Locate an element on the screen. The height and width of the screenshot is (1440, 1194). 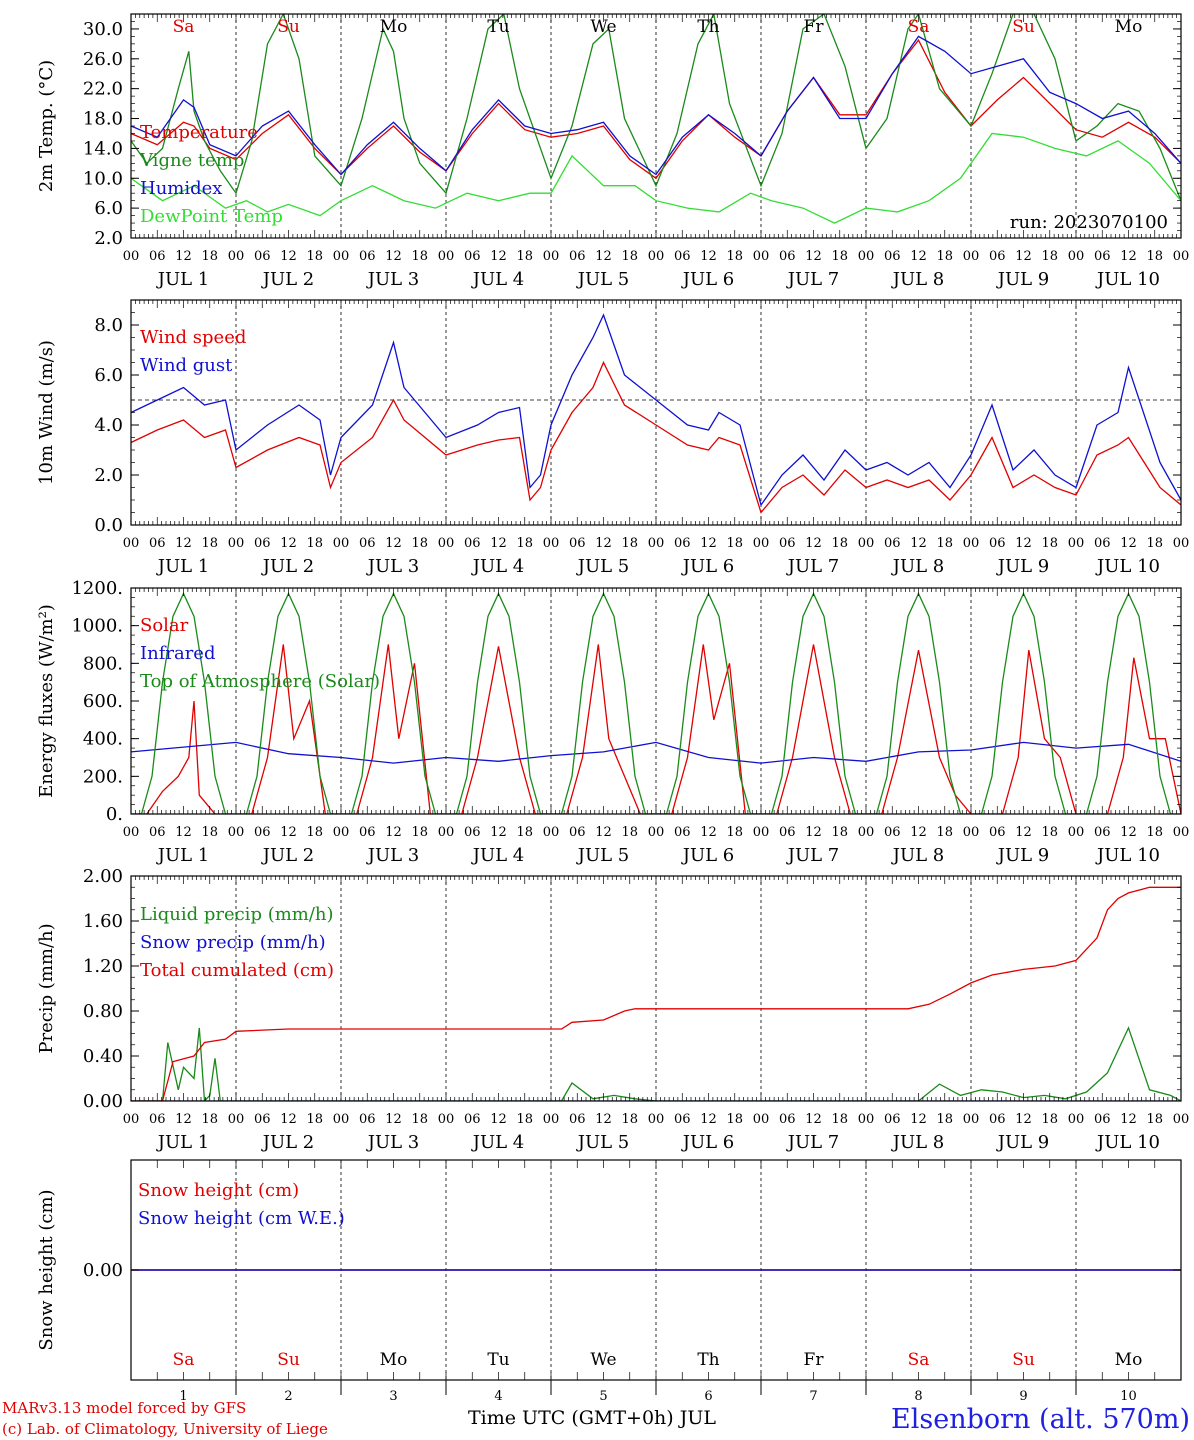
y-axis-label: Energy fluxes (W/m²) is located at coordinates (46, 701).